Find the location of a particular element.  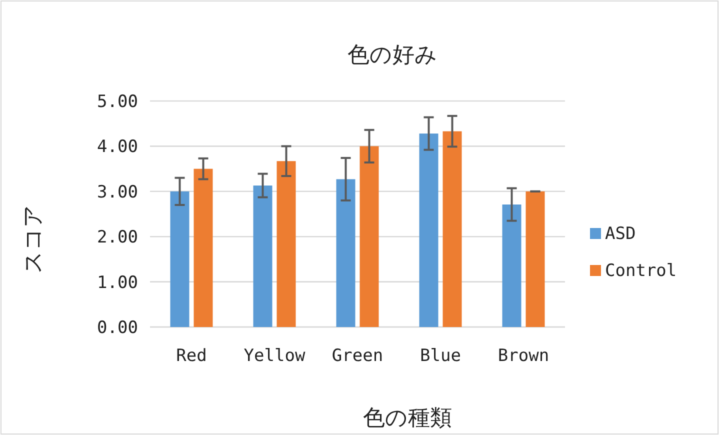

chart-title: 色の好み is located at coordinates (393, 55).